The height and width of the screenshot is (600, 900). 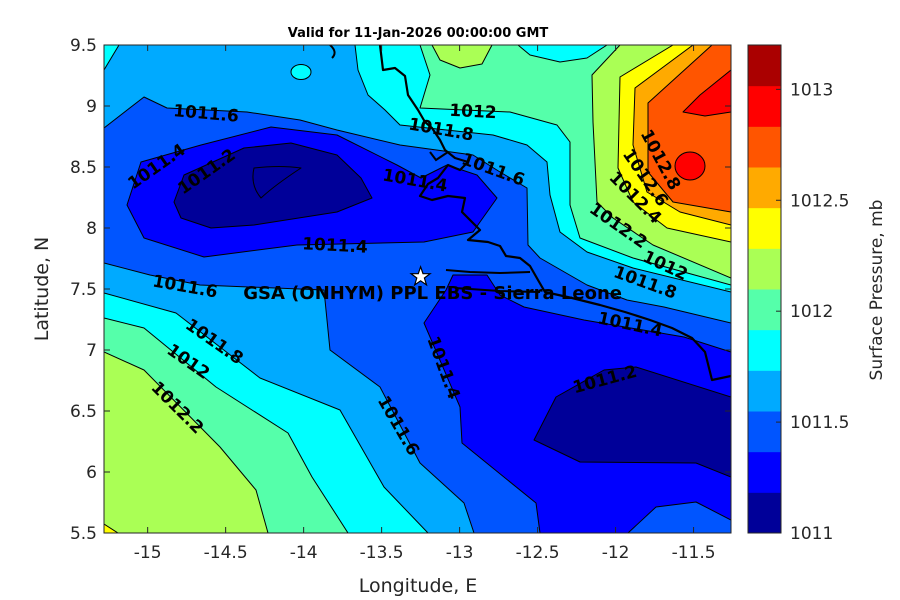 What do you see at coordinates (616, 553) in the screenshot?
I see `x-tick-label: -12` at bounding box center [616, 553].